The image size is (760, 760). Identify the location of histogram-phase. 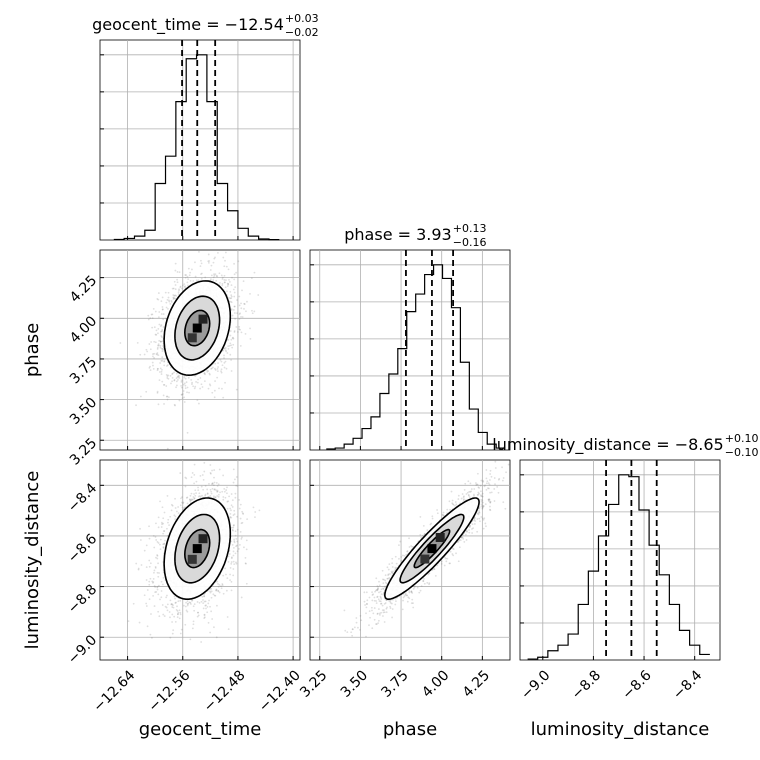
(416, 357).